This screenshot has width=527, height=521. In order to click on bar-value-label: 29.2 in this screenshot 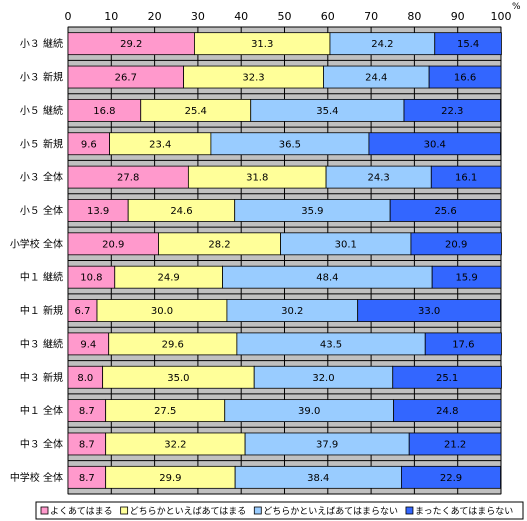, I will do `click(131, 44)`.